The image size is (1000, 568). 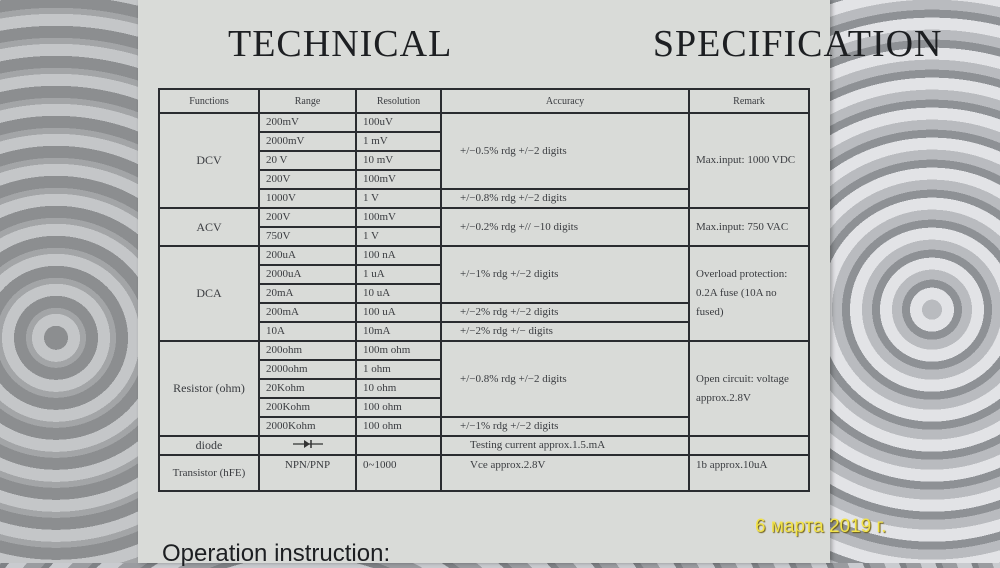 What do you see at coordinates (398, 274) in the screenshot?
I see `resolution-cell: 1 uA` at bounding box center [398, 274].